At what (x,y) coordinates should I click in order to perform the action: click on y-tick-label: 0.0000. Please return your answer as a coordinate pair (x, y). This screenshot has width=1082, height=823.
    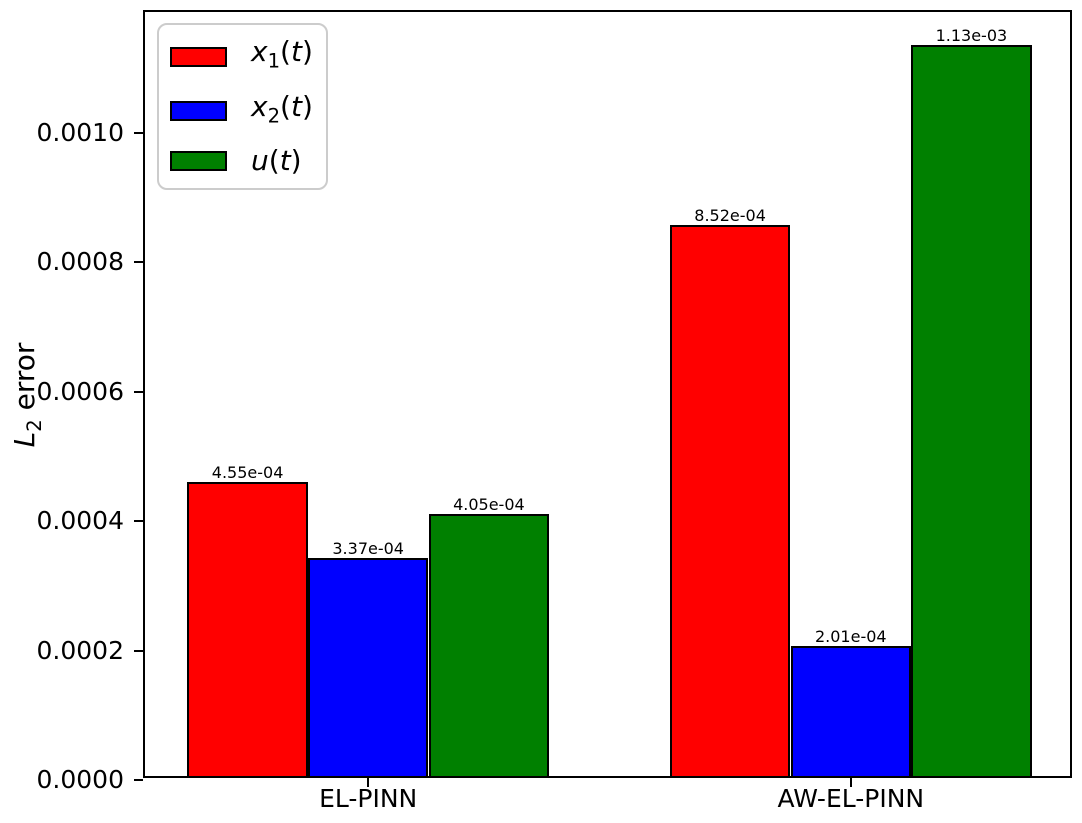
    Looking at the image, I should click on (80, 779).